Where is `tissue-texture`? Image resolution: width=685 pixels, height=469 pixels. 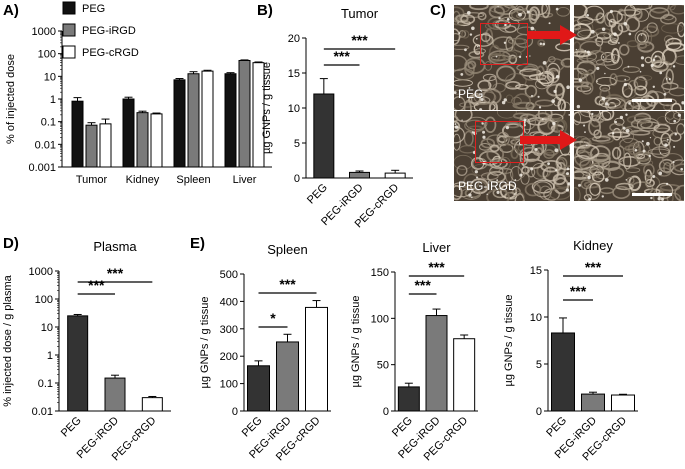 tissue-texture is located at coordinates (512, 57).